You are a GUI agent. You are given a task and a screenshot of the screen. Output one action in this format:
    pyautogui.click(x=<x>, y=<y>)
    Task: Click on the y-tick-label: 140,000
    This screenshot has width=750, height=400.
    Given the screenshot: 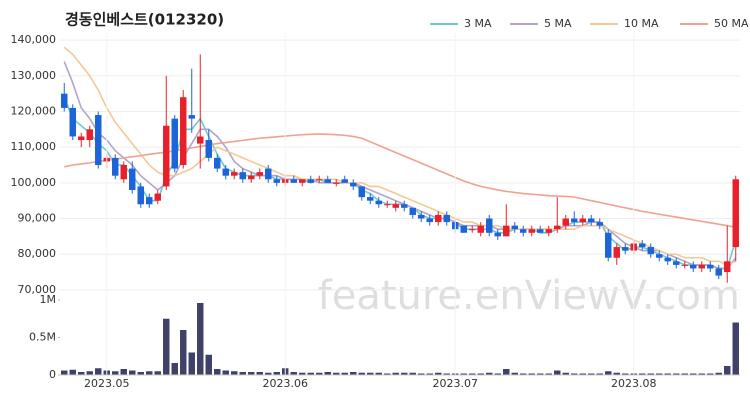 What is the action you would take?
    pyautogui.click(x=34, y=39)
    